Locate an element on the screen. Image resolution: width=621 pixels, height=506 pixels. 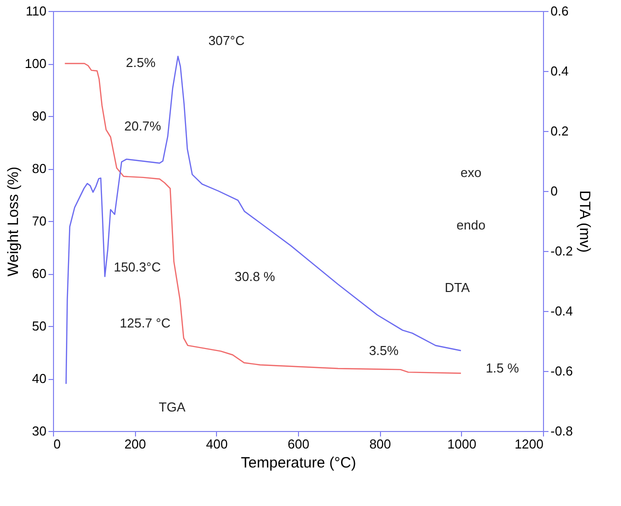
annotation: endo is located at coordinates (471, 225).